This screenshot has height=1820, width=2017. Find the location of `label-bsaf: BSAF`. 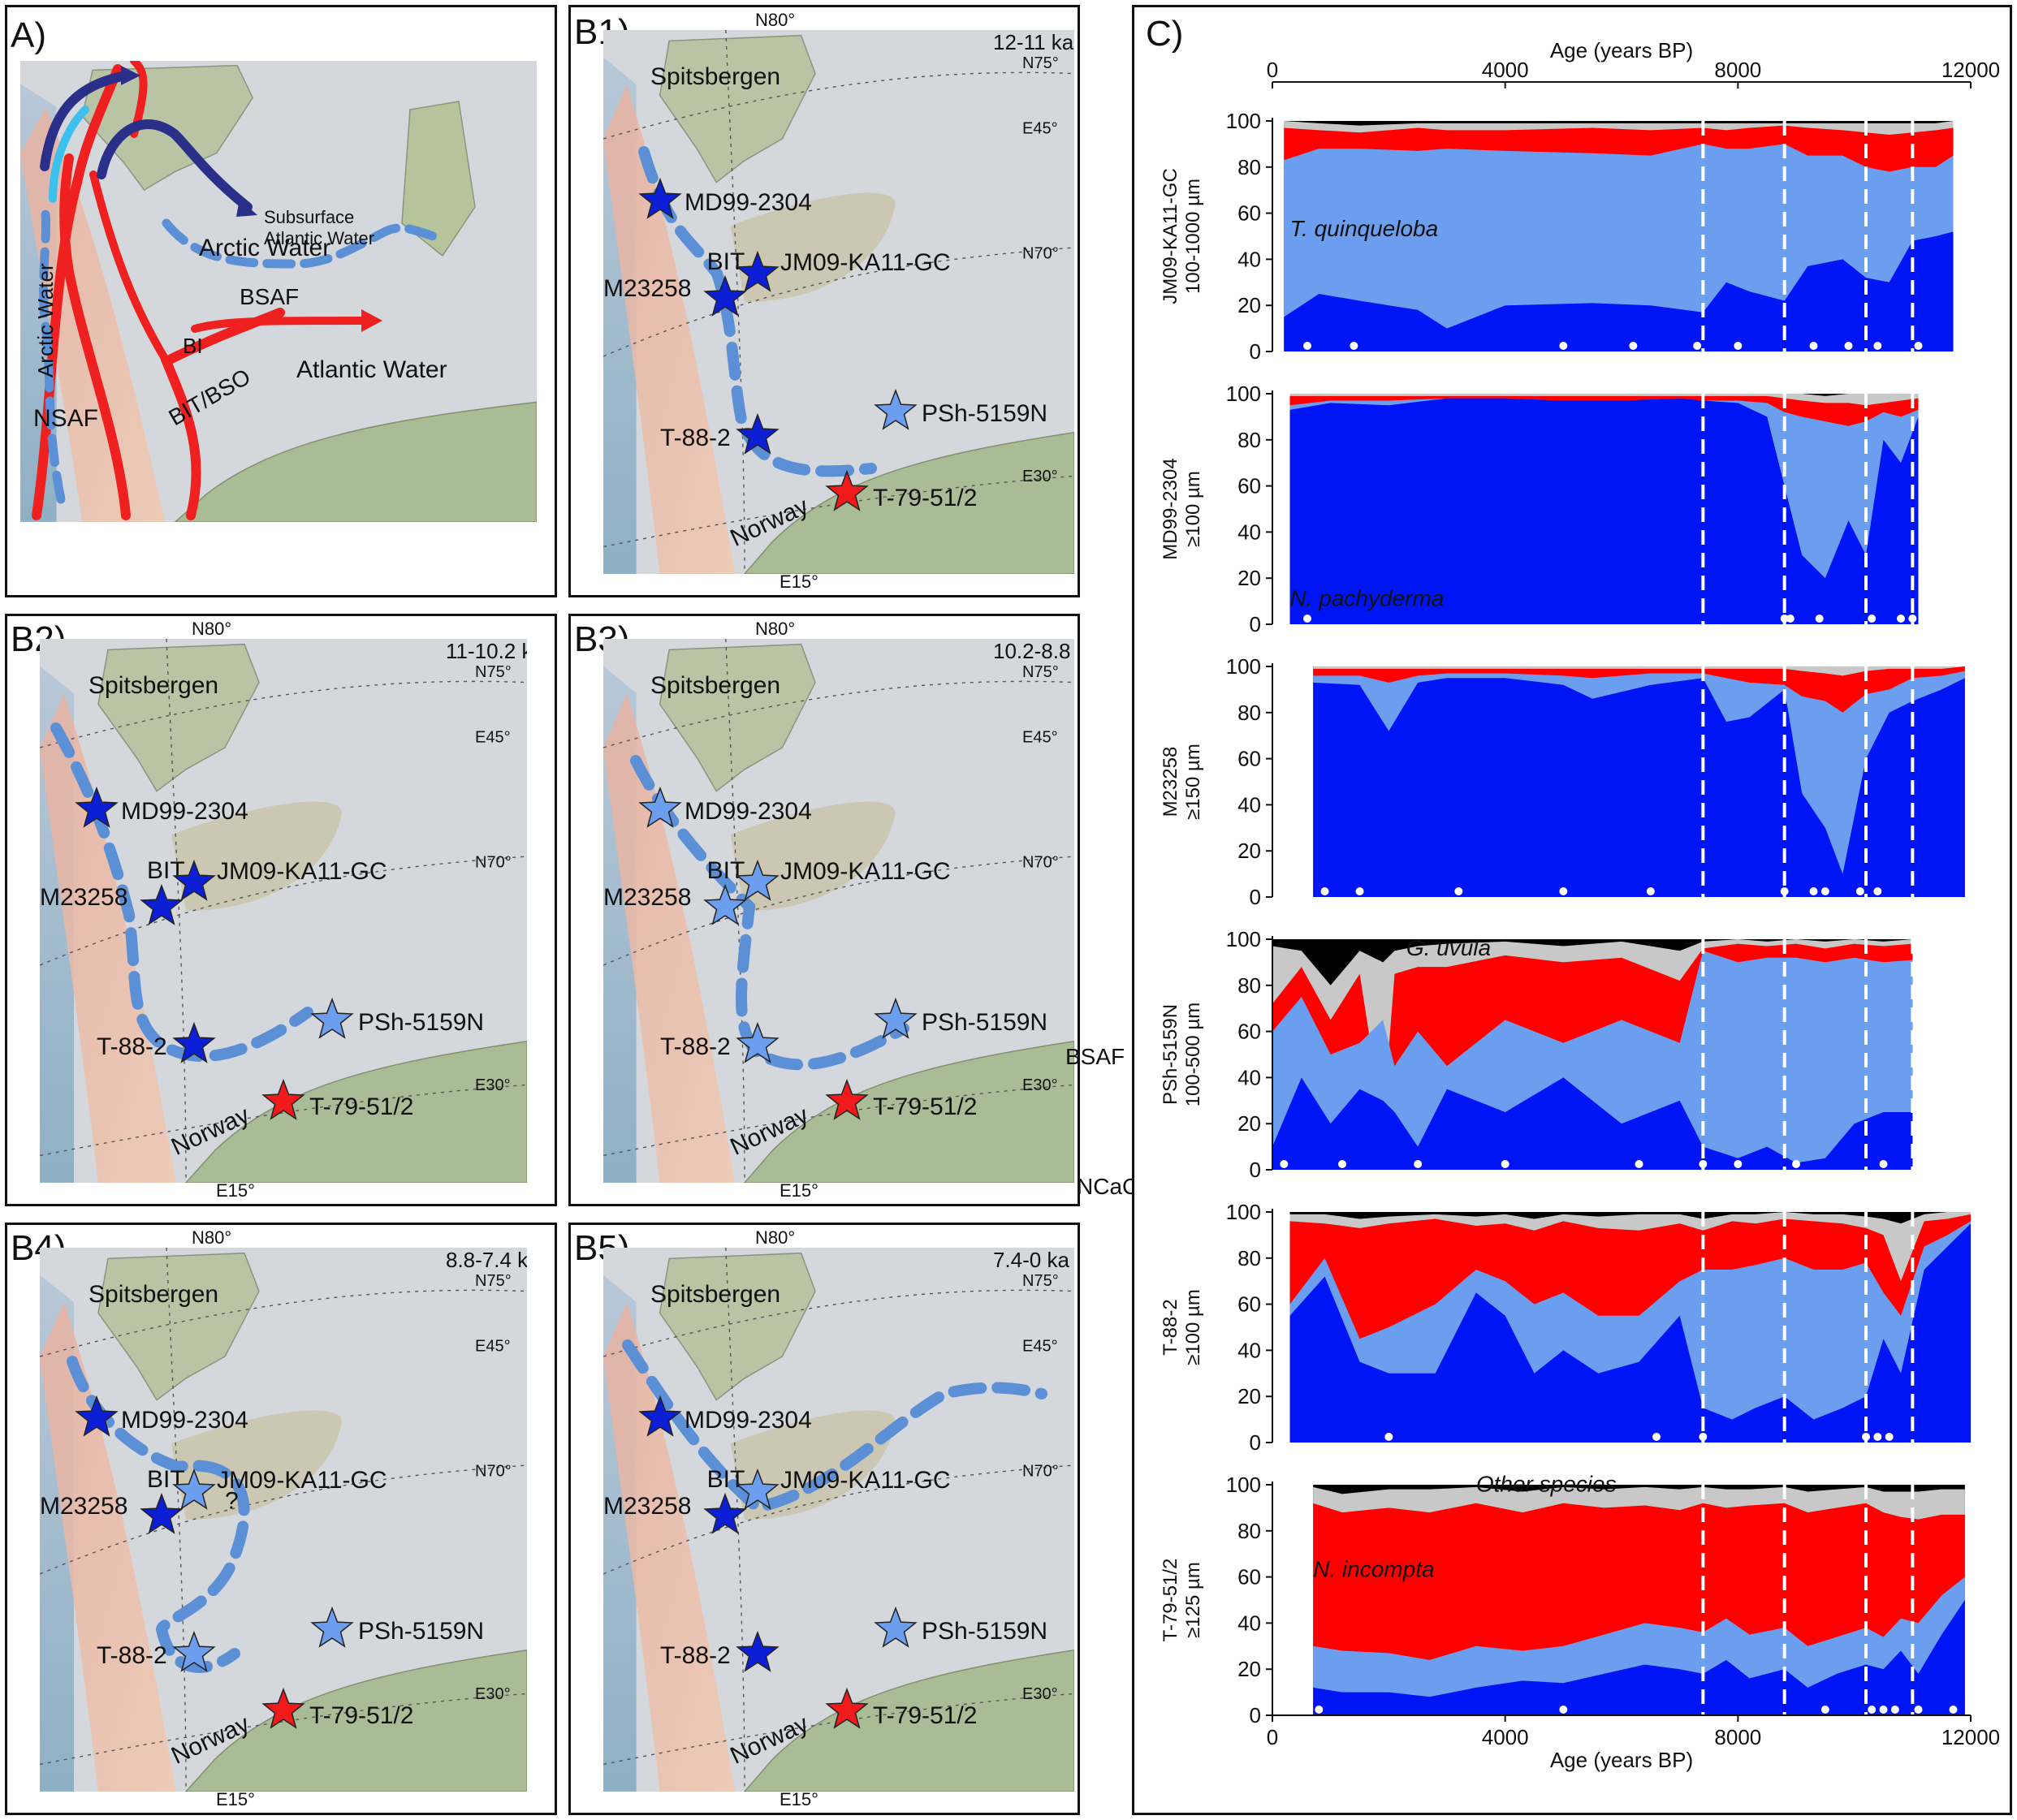

label-bsaf: BSAF is located at coordinates (269, 296).